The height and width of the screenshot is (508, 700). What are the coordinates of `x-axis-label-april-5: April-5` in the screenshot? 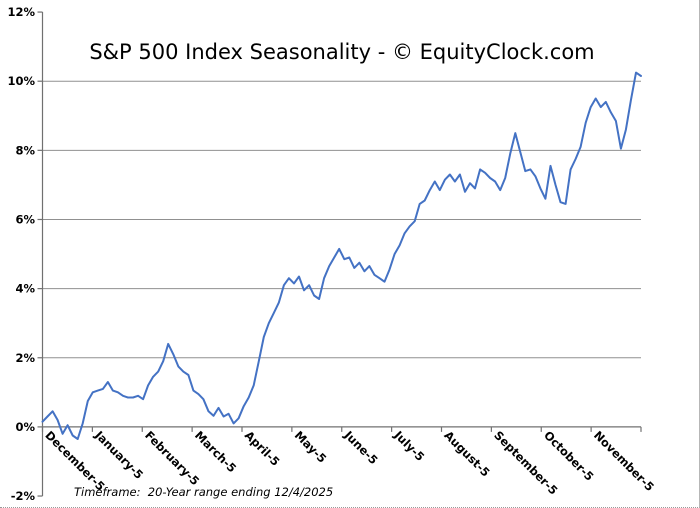 It's located at (262, 448).